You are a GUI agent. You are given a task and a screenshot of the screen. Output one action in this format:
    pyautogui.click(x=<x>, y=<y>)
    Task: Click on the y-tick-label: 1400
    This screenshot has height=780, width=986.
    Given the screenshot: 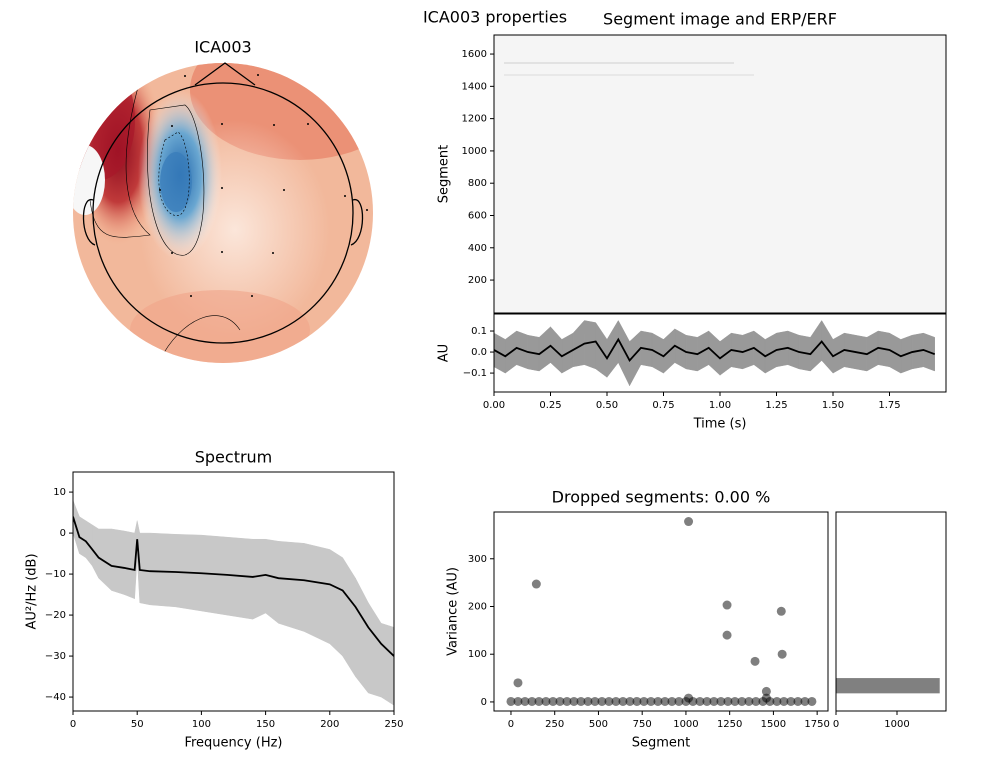 What is the action you would take?
    pyautogui.click(x=474, y=86)
    